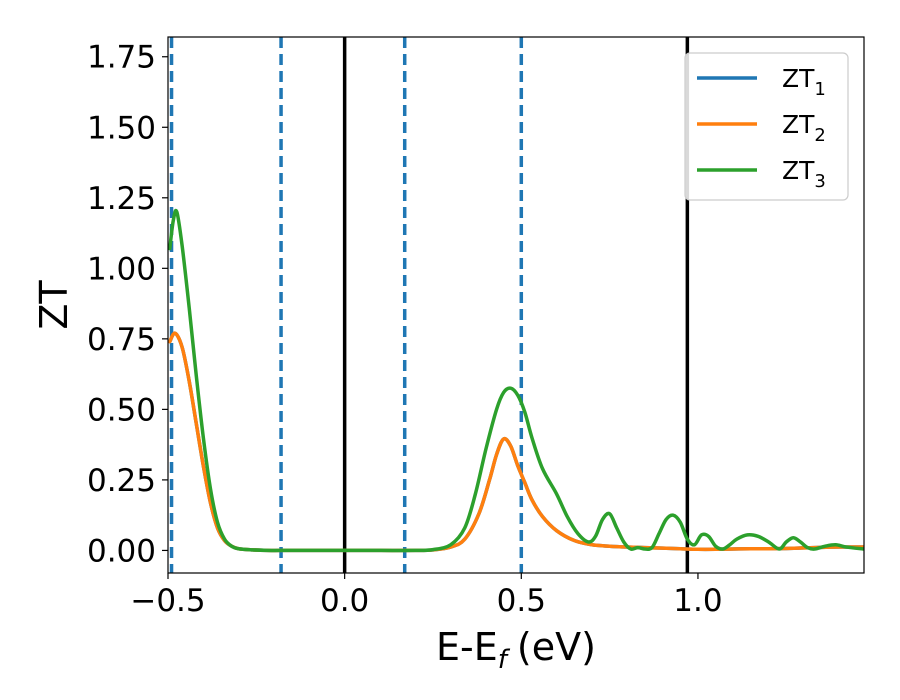 The image size is (900, 700). Describe the element at coordinates (121, 58) in the screenshot. I see `y-tick-label: 1.75` at that location.